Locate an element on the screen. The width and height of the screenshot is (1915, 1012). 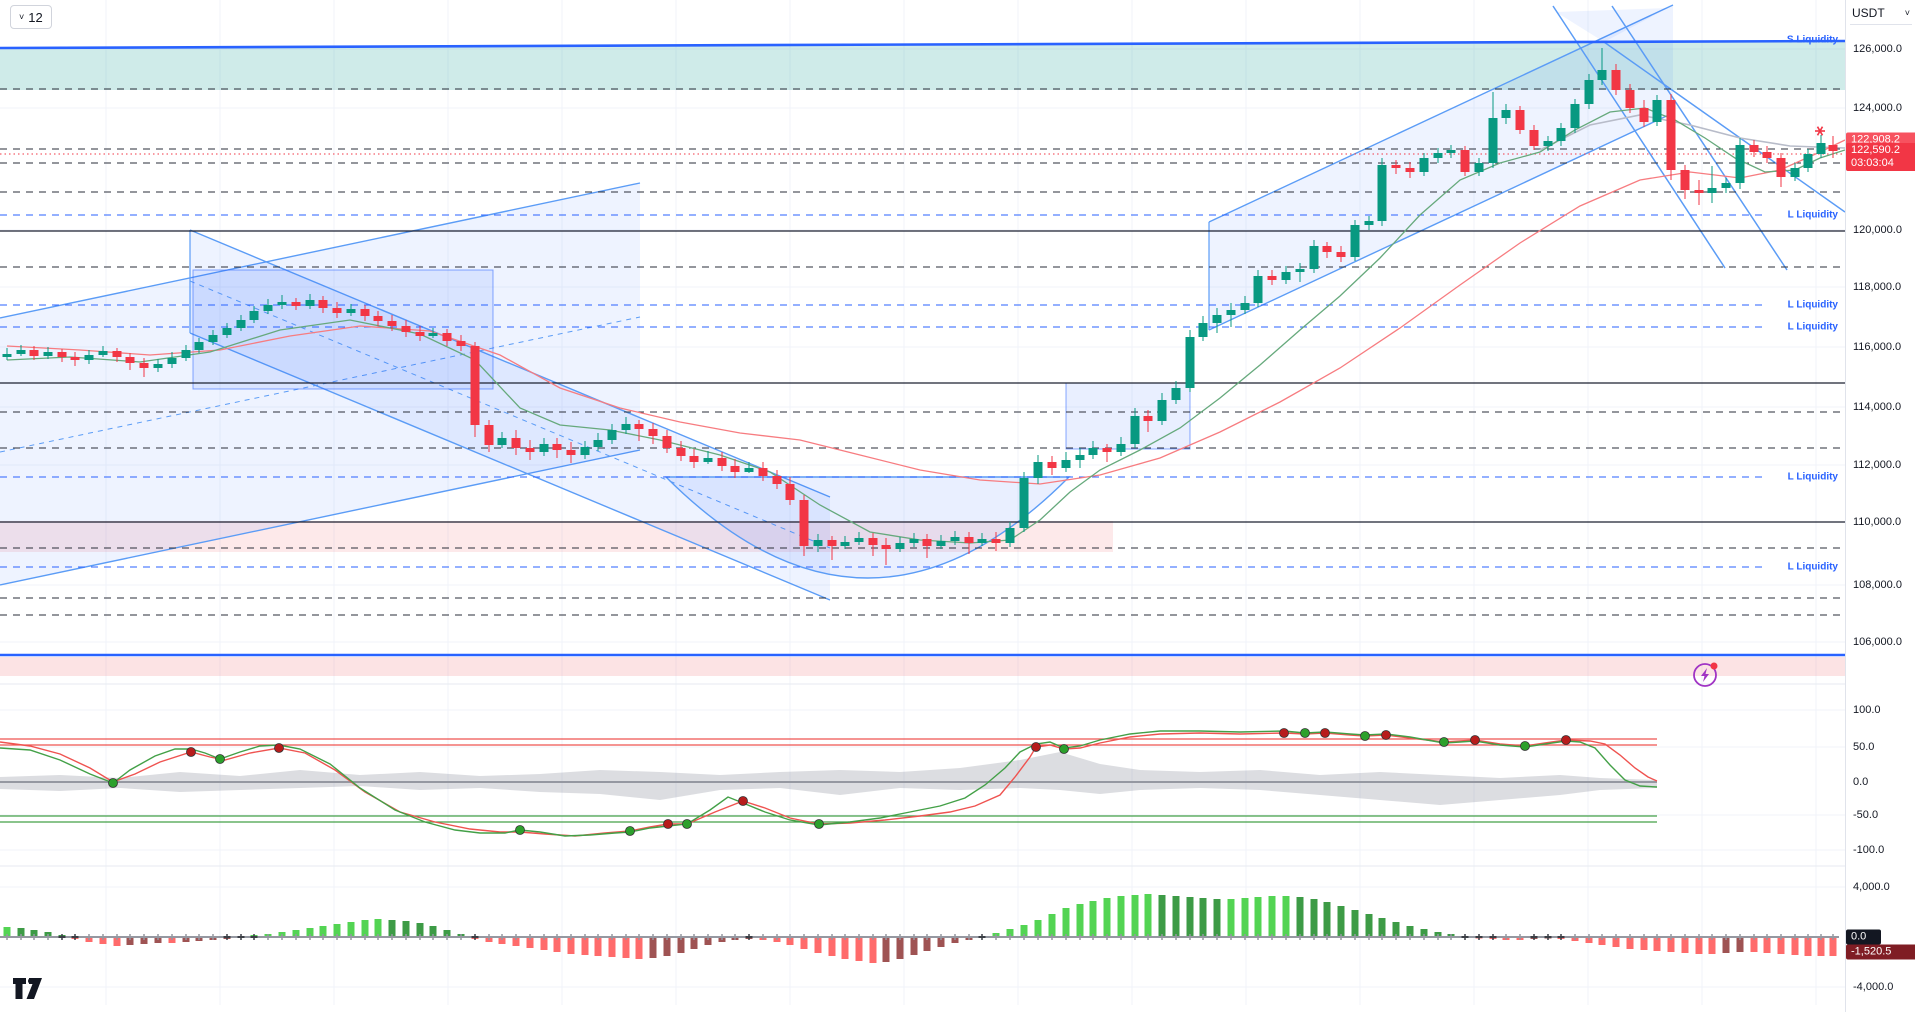
currency-selector: USDT ˅ is located at coordinates (1881, 14).